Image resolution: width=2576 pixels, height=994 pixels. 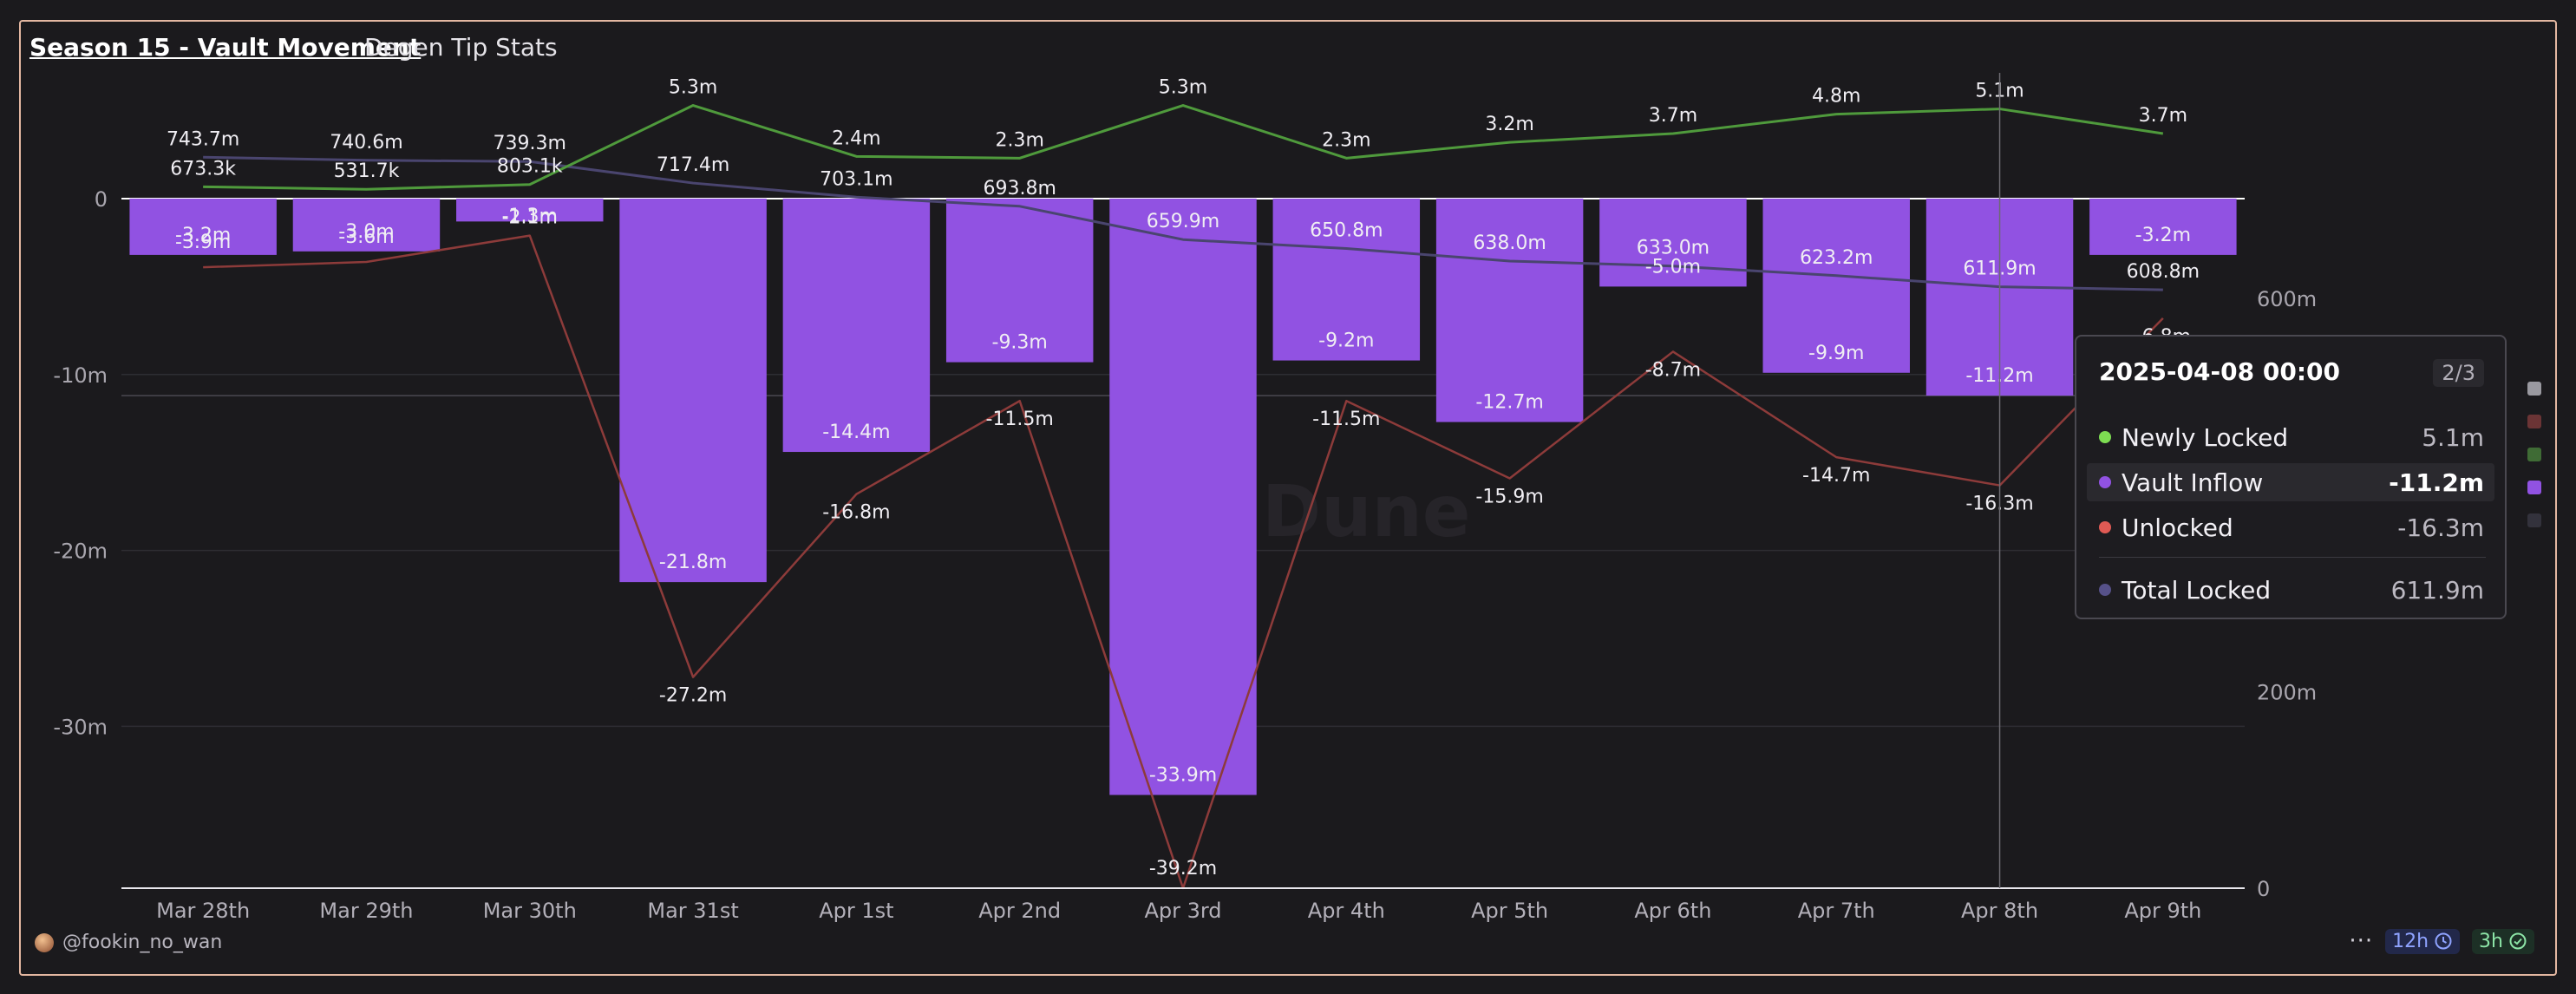 I want to click on data-label-total-locked: 623.2m, so click(x=1836, y=258).